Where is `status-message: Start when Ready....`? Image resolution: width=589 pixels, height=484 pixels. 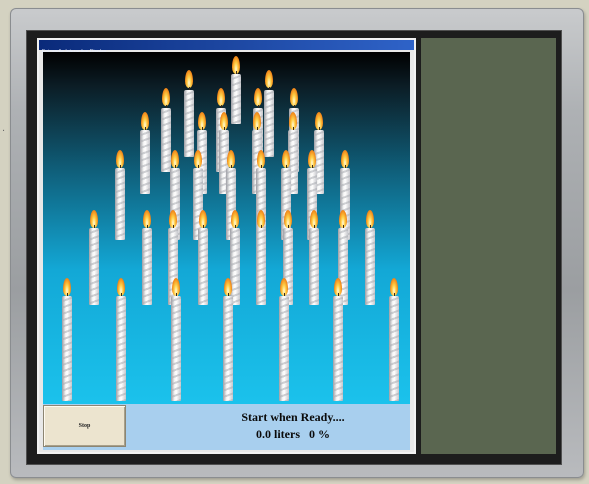 status-message: Start when Ready.... is located at coordinates (293, 417).